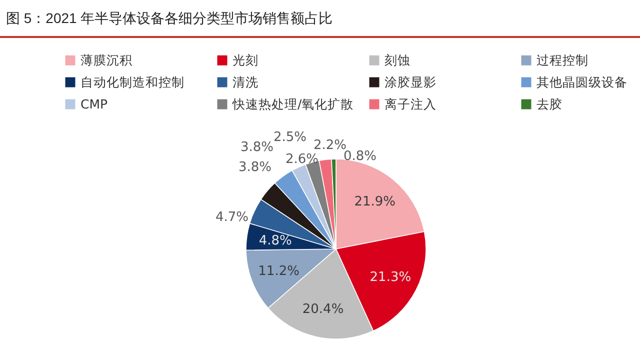  I want to click on data-label: 21.9%, so click(375, 202).